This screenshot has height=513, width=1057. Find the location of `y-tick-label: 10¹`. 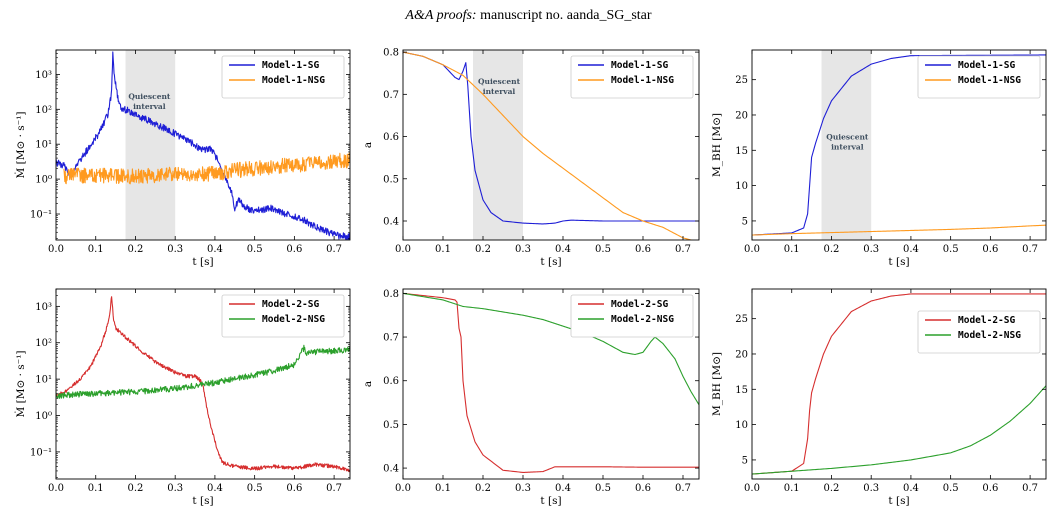

y-tick-label: 10¹ is located at coordinates (43, 145).